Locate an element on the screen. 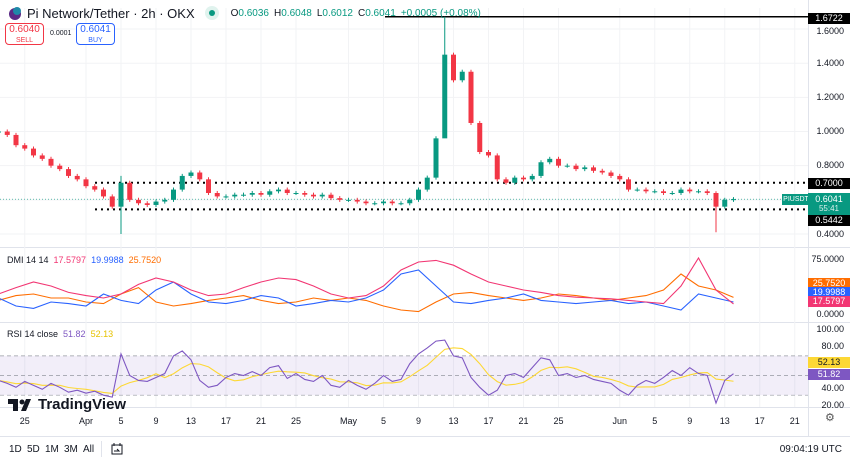 This screenshot has height=460, width=850. time-tick: Jun is located at coordinates (620, 421).